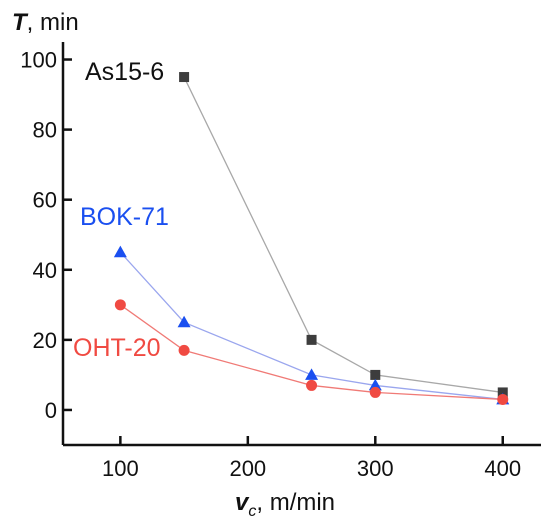  Describe the element at coordinates (242, 502) in the screenshot. I see `x-axis-symbol: v` at that location.